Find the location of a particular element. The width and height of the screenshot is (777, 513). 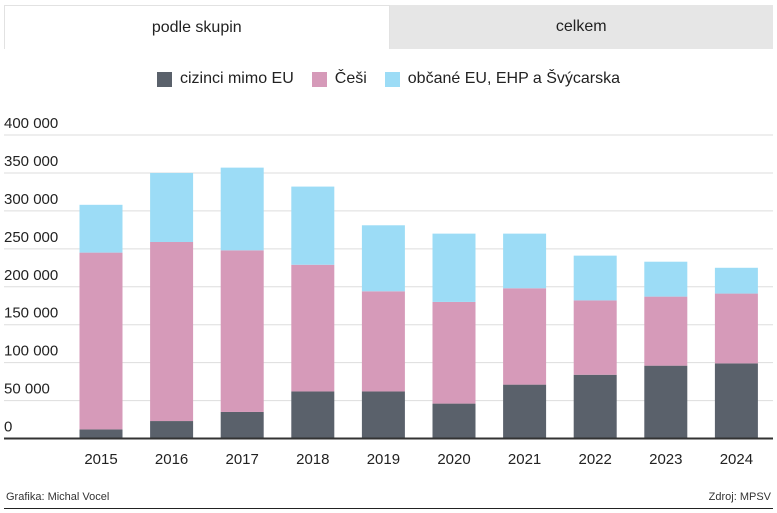

legend-swatch-non-eu is located at coordinates (164, 79).